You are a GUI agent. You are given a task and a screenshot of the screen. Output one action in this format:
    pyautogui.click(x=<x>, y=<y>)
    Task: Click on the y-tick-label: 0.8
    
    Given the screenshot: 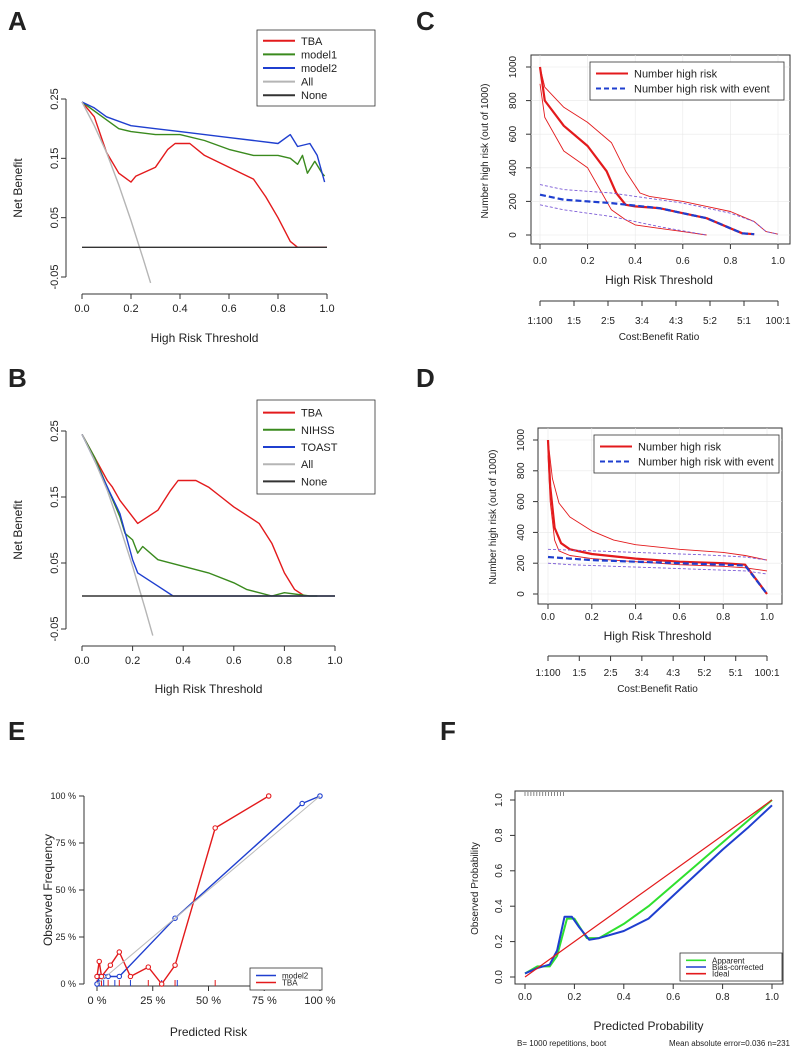 What is the action you would take?
    pyautogui.click(x=499, y=835)
    